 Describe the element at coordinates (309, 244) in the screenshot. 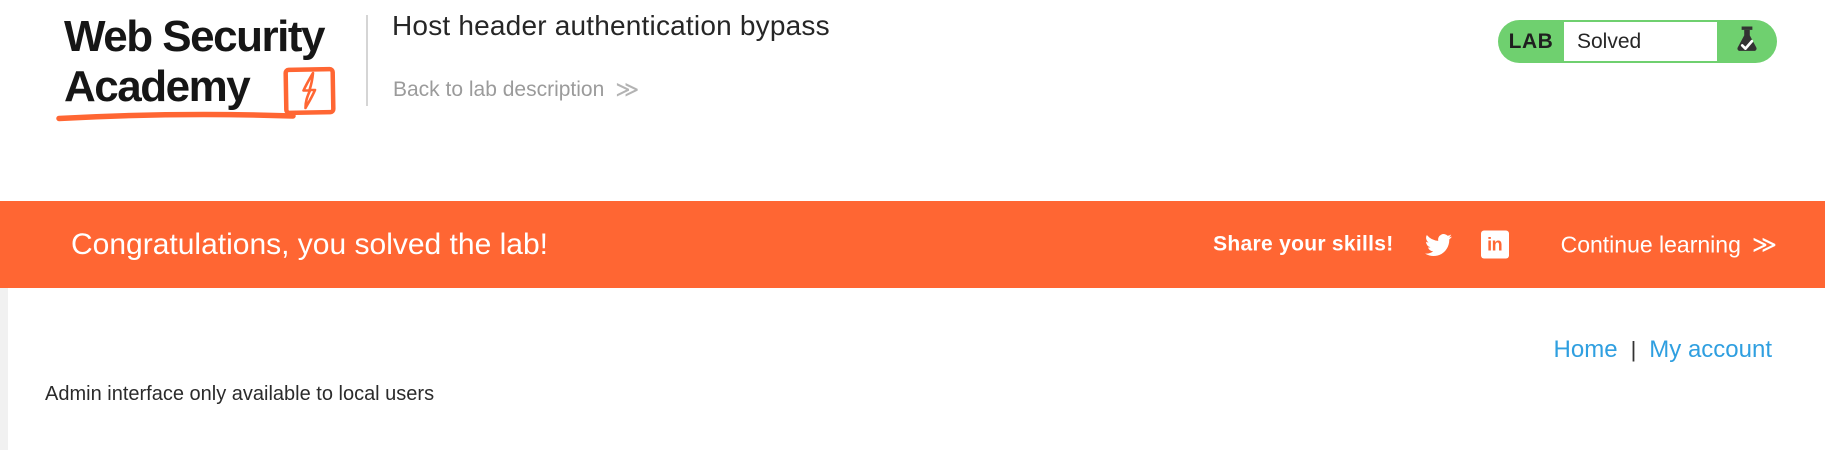

I see `congratulations-message: Congratulations, you solved the lab!` at that location.